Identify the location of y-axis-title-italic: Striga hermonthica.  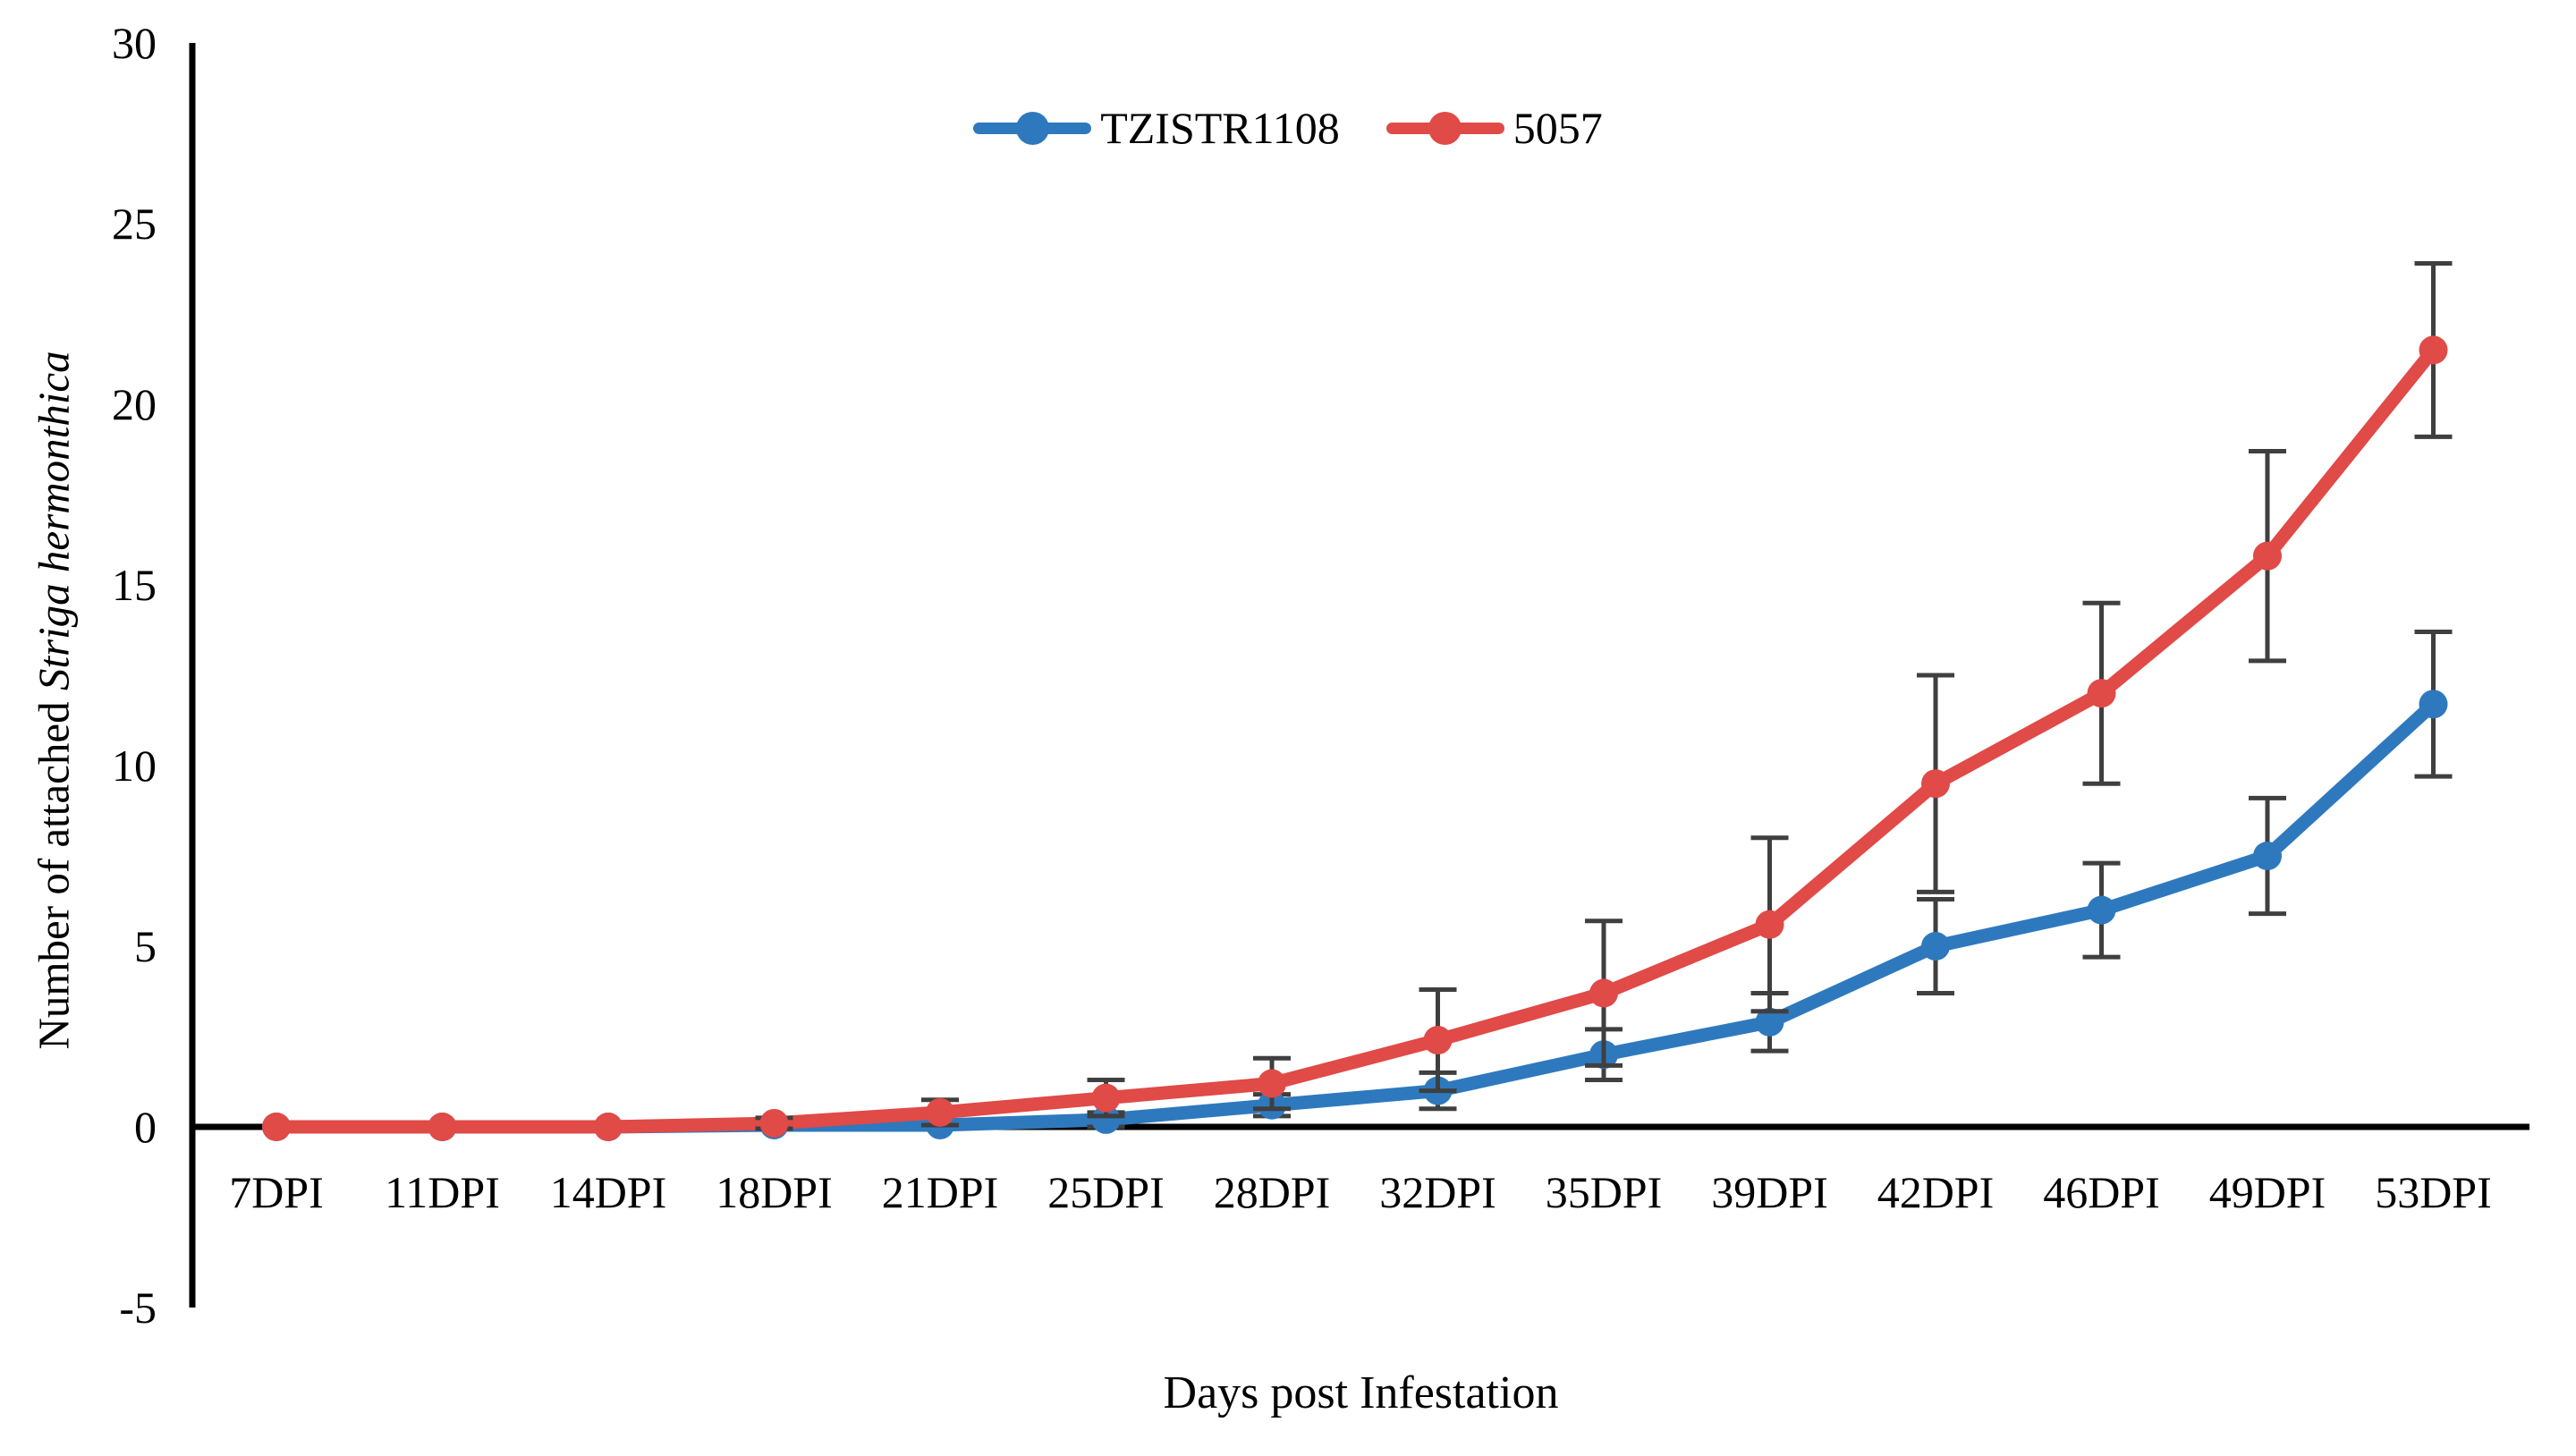
(54, 521).